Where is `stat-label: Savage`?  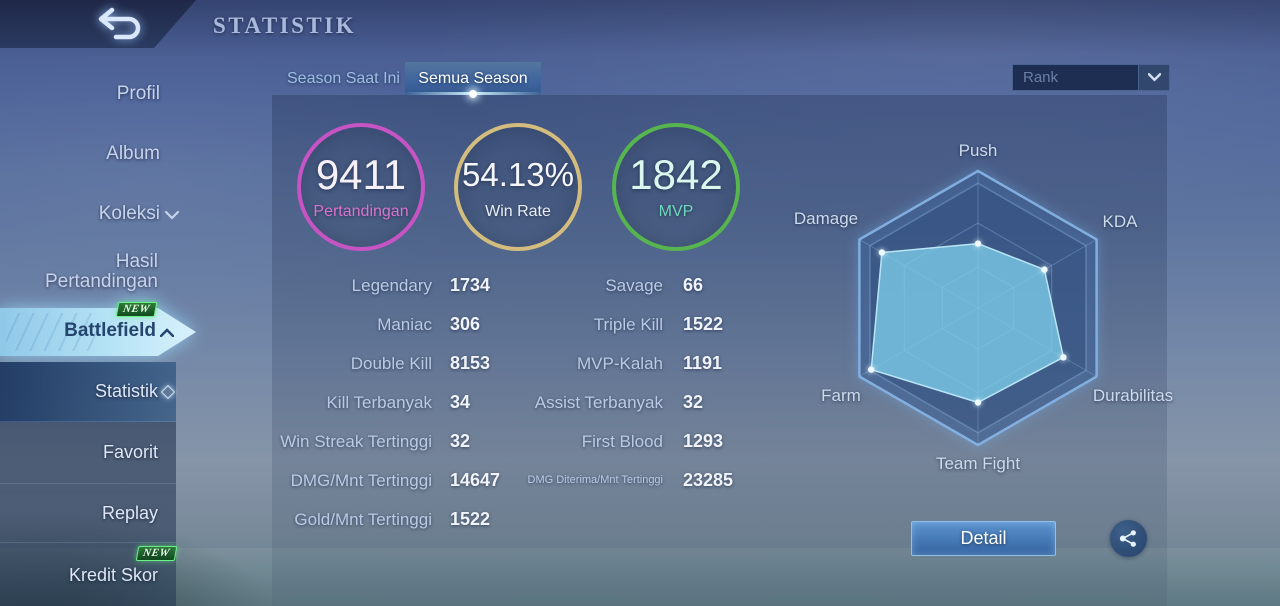
stat-label: Savage is located at coordinates (634, 285).